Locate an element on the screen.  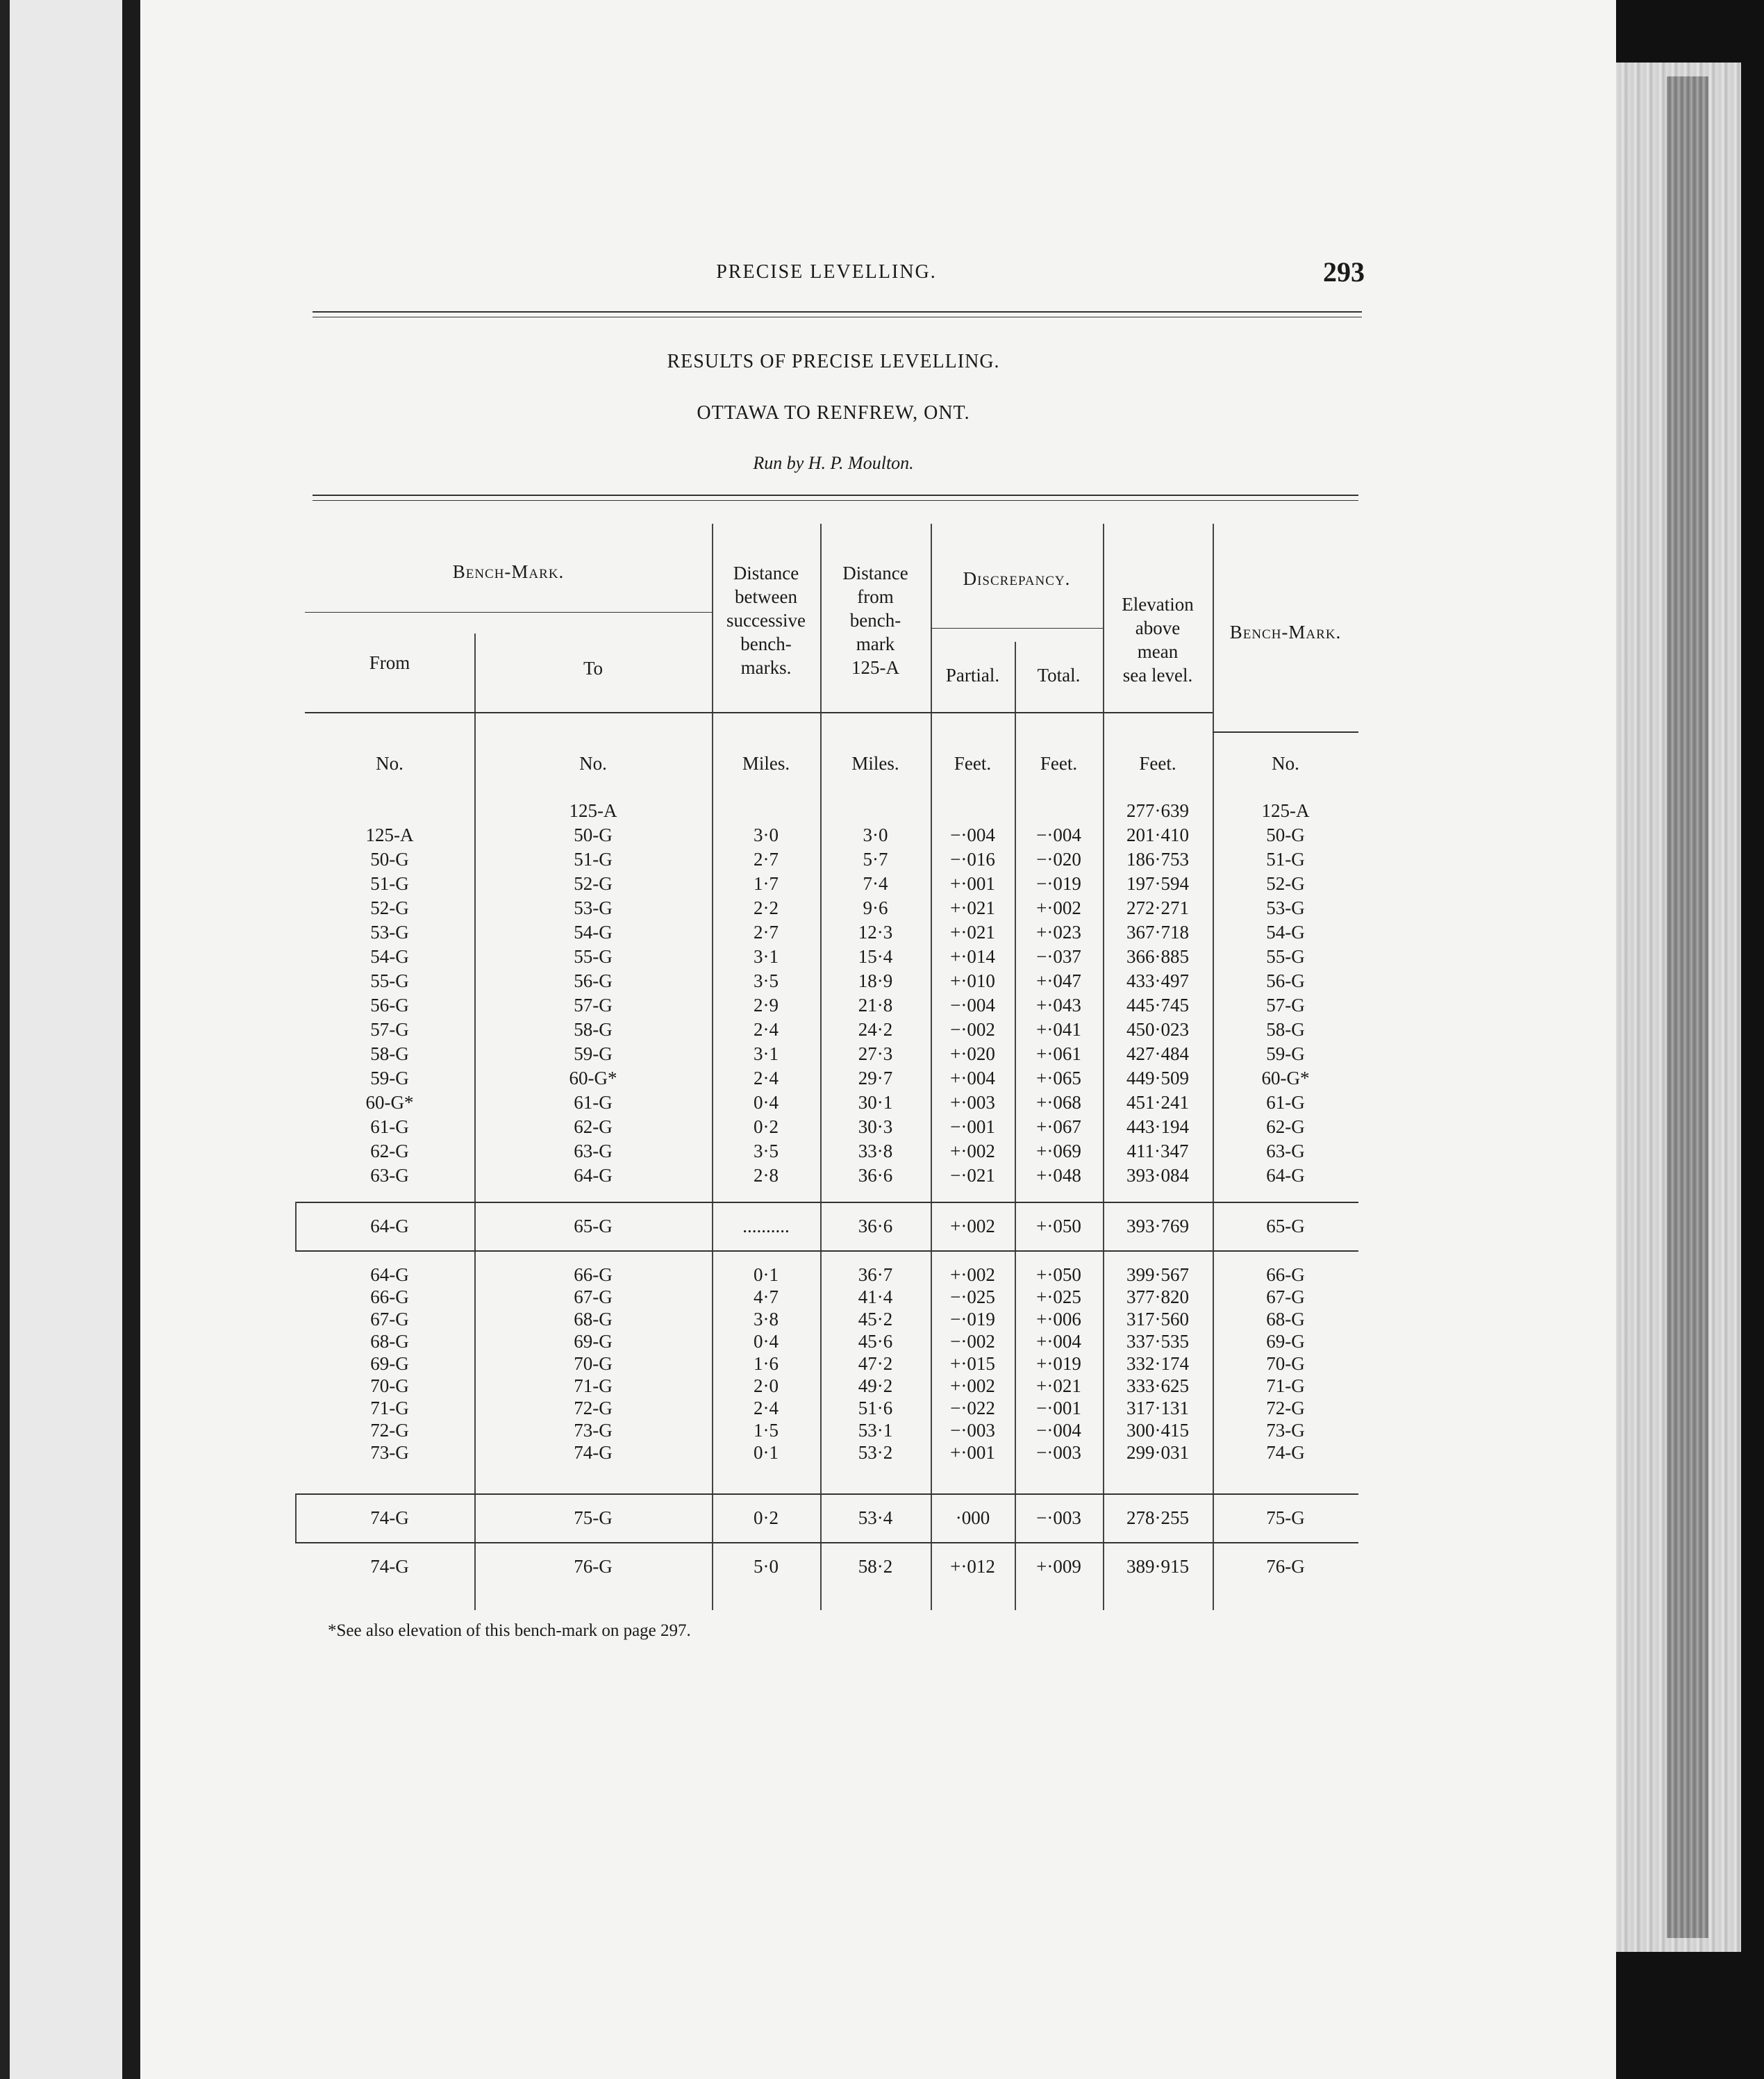
header-line: Elevation is located at coordinates (1158, 604).